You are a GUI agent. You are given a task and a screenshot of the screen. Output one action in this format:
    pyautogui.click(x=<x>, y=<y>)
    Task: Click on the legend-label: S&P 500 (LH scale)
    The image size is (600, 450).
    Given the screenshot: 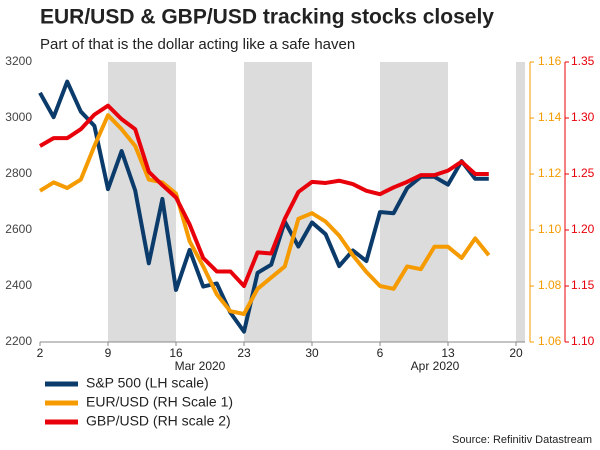 What is the action you would take?
    pyautogui.click(x=147, y=383)
    